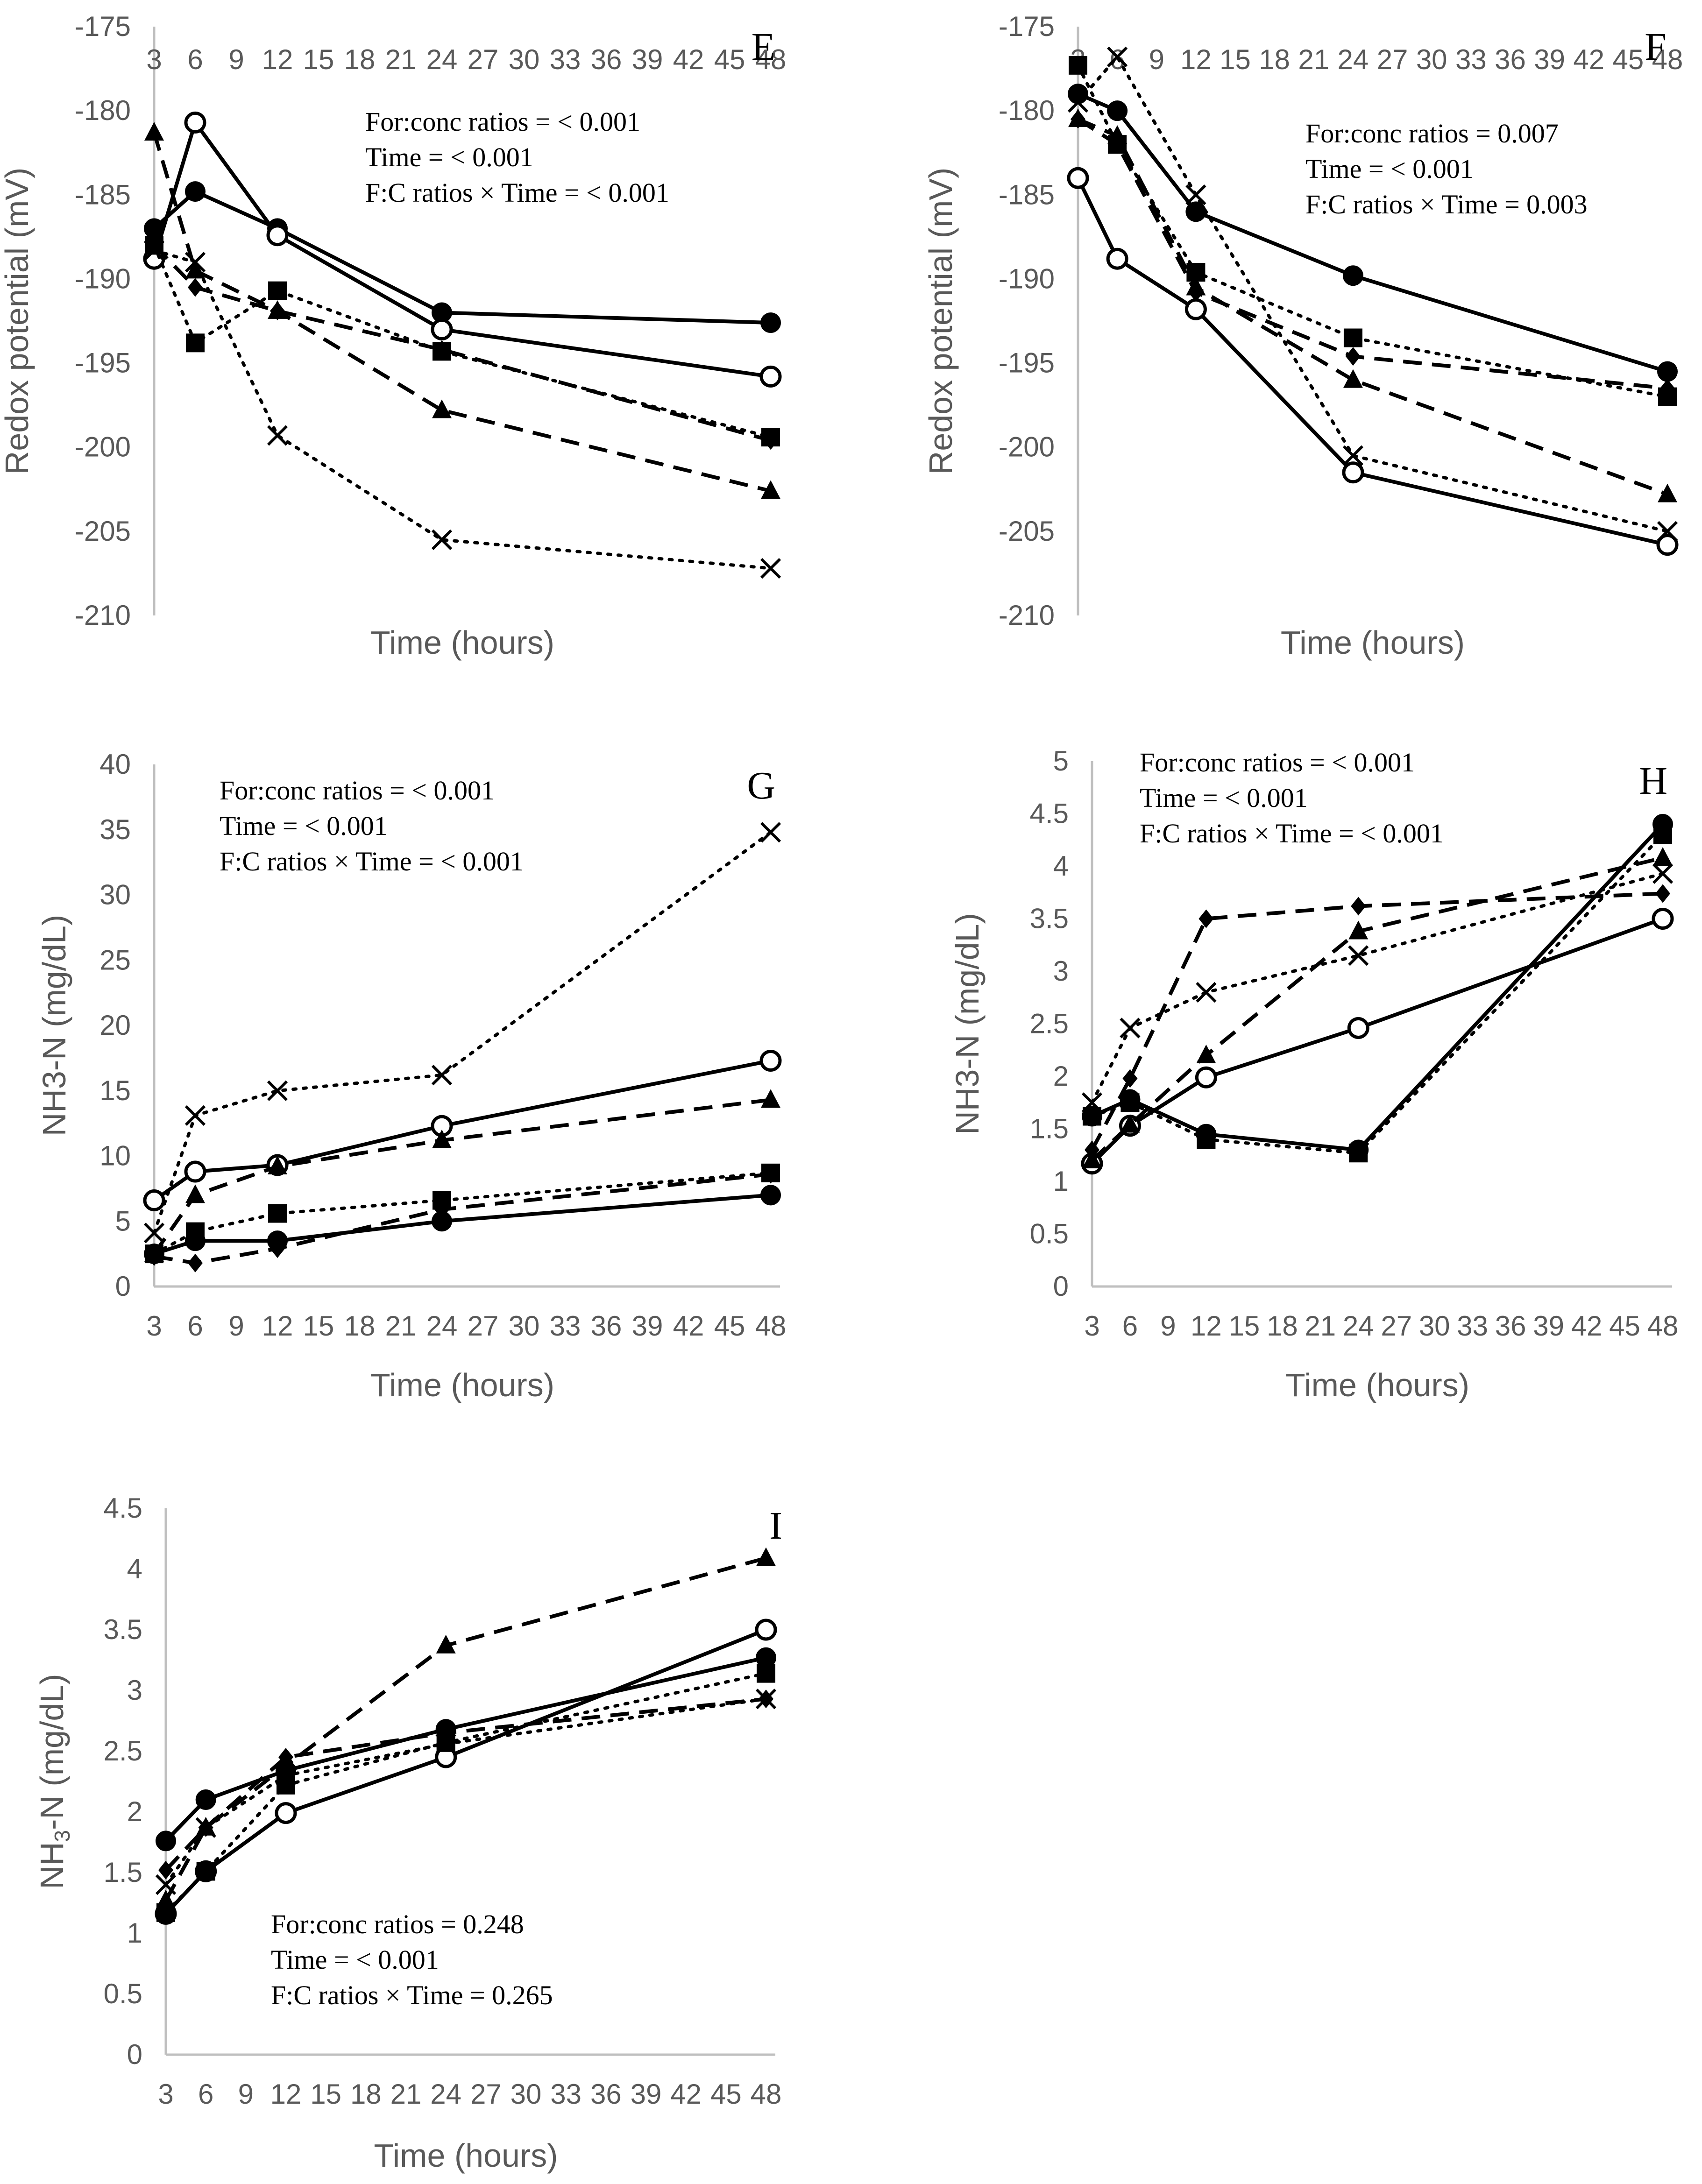 The height and width of the screenshot is (2184, 1702). Describe the element at coordinates (103, 26) in the screenshot. I see `y-tick-label: -175` at that location.